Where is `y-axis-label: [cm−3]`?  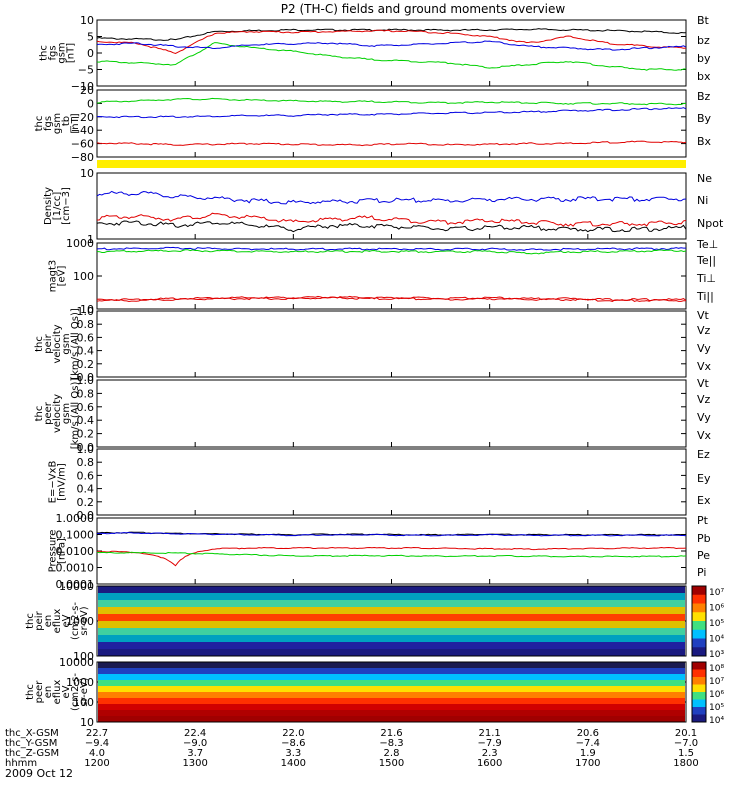 y-axis-label: [cm−3] is located at coordinates (66, 206).